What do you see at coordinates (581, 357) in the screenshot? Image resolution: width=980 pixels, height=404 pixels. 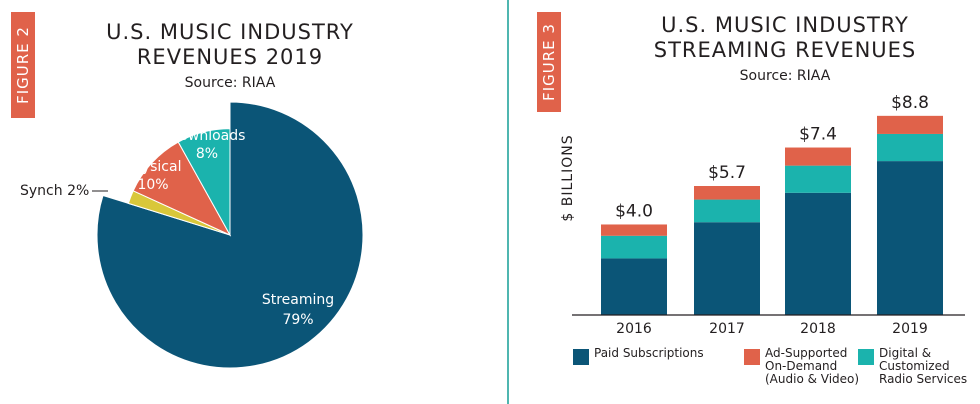 I see `legend-swatch-paid` at bounding box center [581, 357].